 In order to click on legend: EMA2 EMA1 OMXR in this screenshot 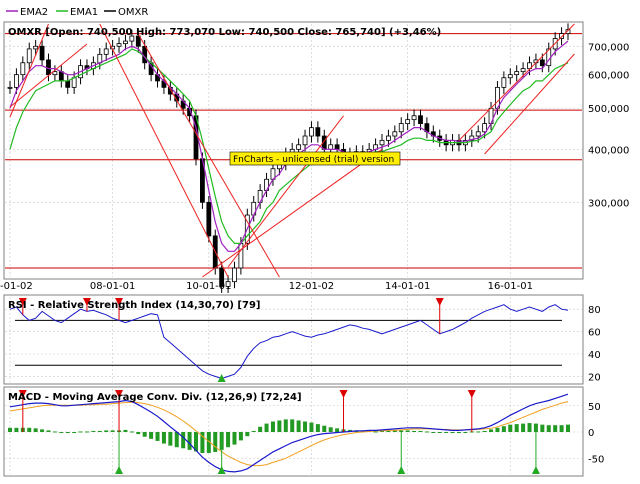, I will do `click(77, 12)`.